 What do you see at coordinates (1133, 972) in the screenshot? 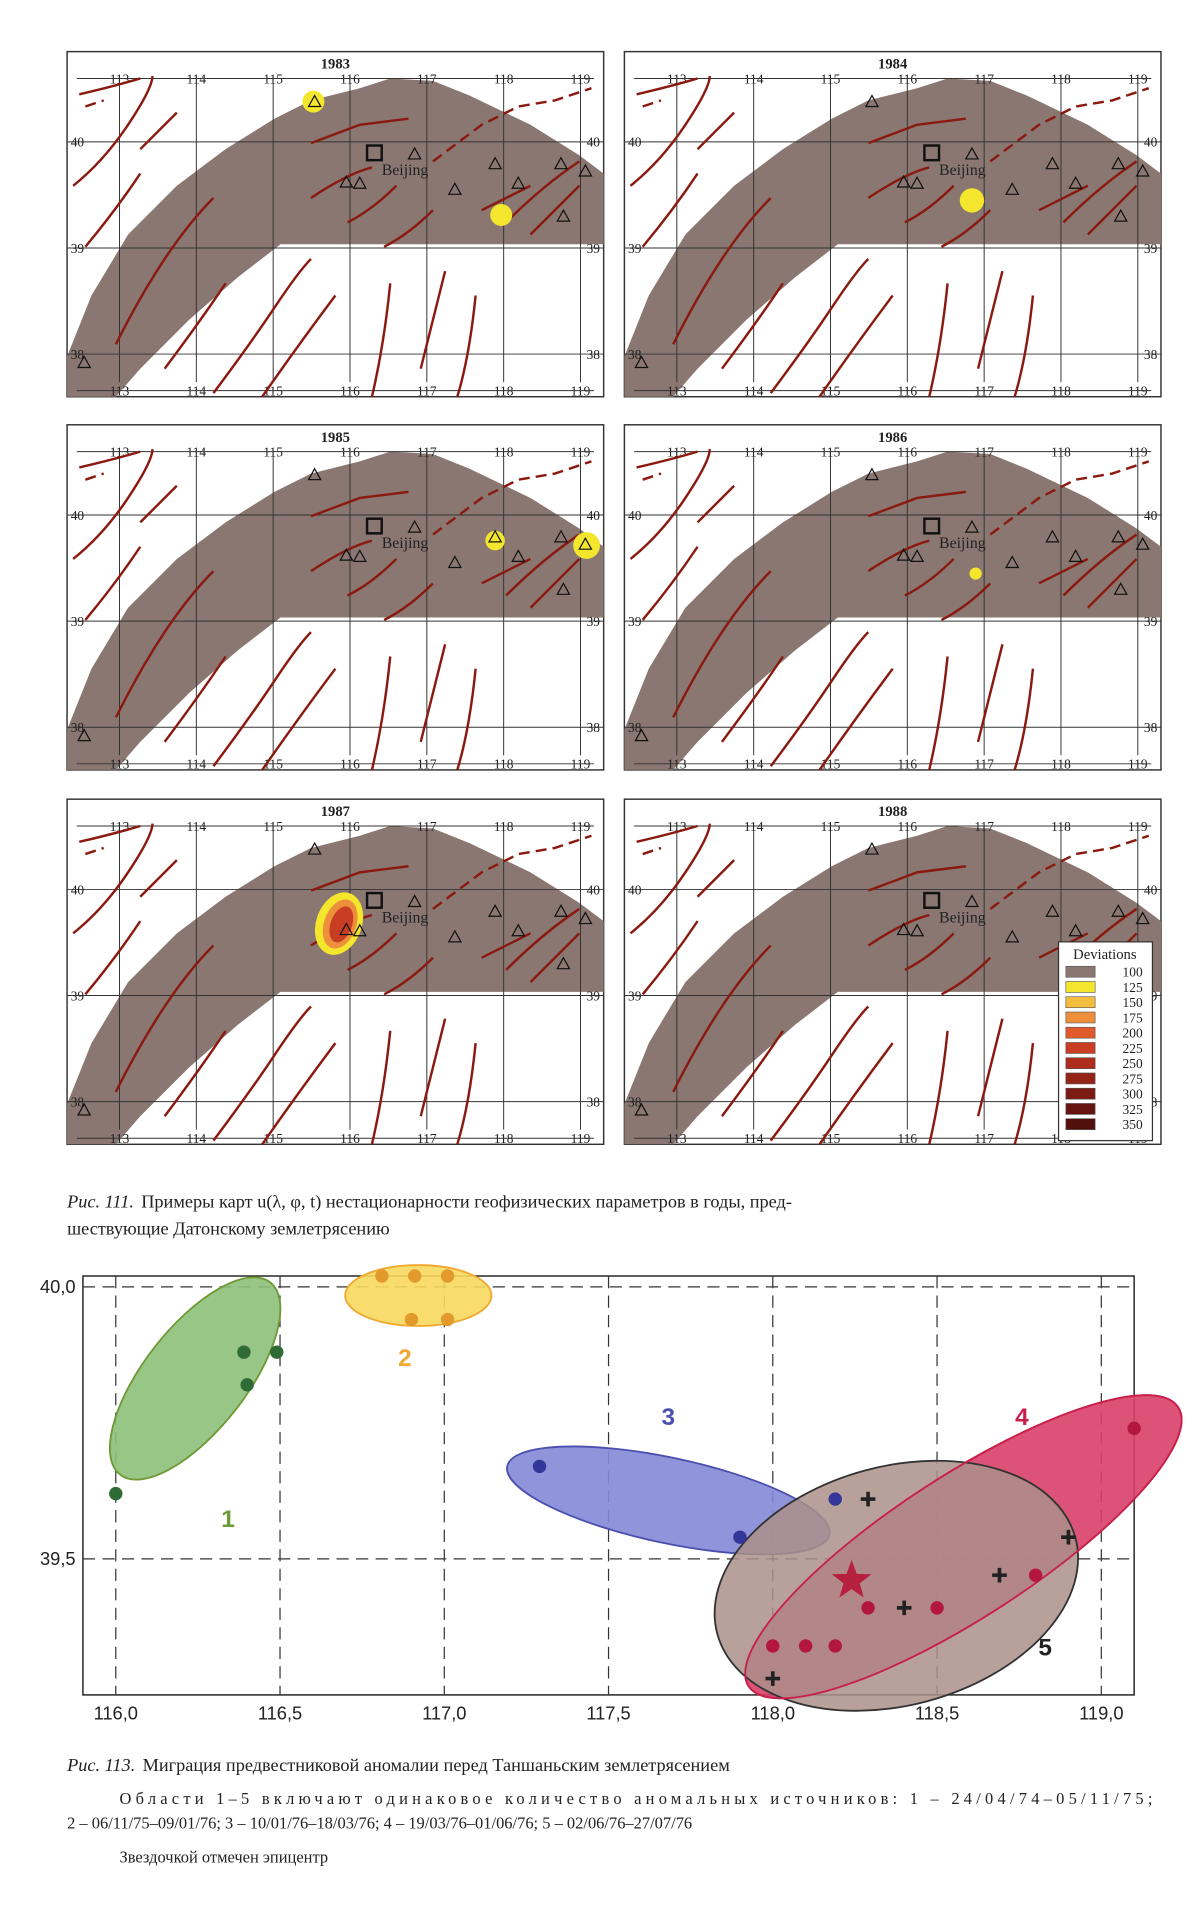
I see `legend-value: 100` at bounding box center [1133, 972].